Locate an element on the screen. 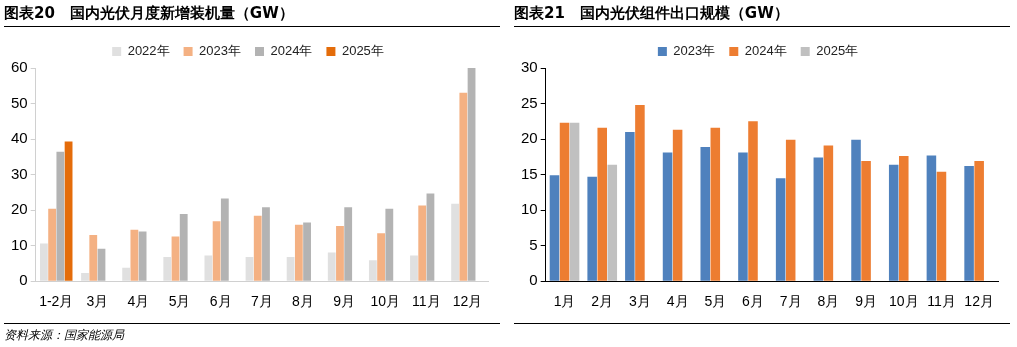 The height and width of the screenshot is (347, 1017). x-tick-label: 2月 is located at coordinates (602, 301).